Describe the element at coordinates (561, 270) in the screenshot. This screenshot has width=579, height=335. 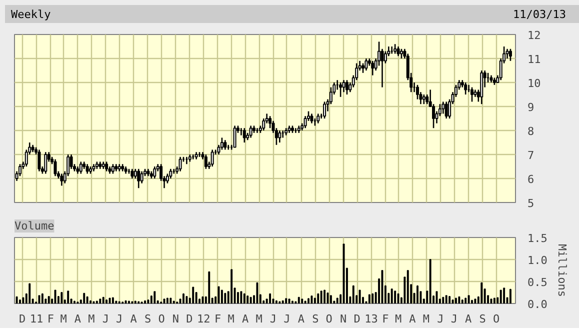
I see `y-axis-title: Millions` at that location.